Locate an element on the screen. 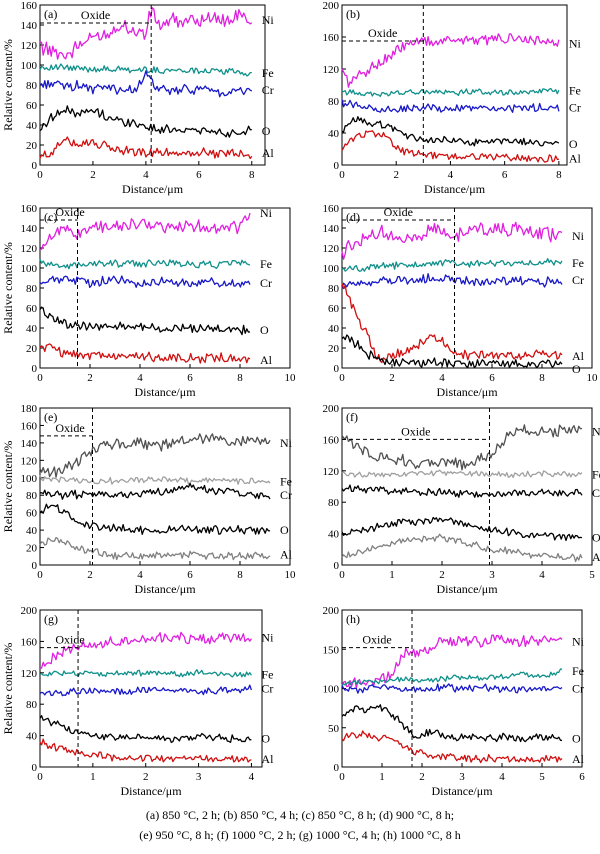 The width and height of the screenshot is (600, 854). x-tick-label: 1 is located at coordinates (382, 777).